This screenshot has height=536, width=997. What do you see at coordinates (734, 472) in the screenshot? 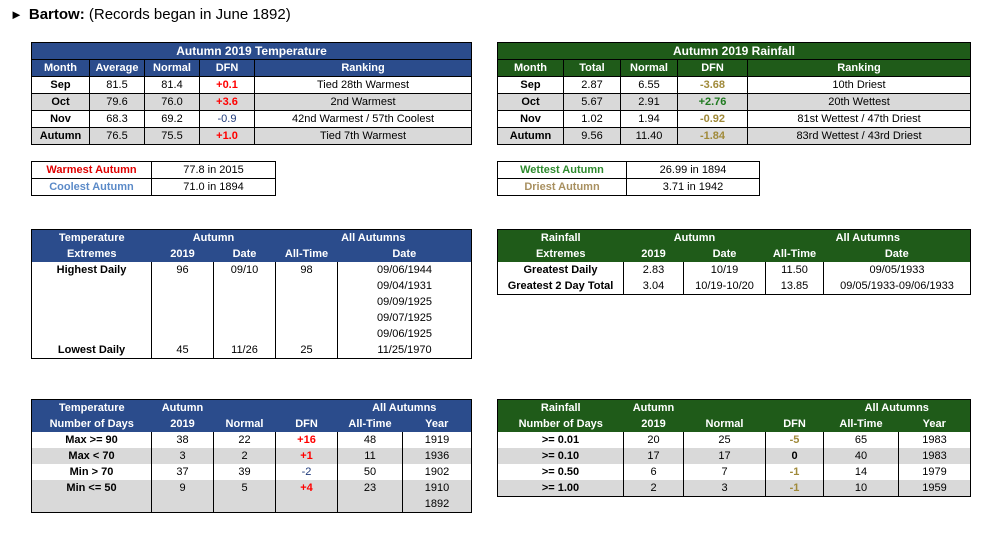
I see `table-row: >= 0.50 6 7 -1 14 1979` at bounding box center [734, 472].